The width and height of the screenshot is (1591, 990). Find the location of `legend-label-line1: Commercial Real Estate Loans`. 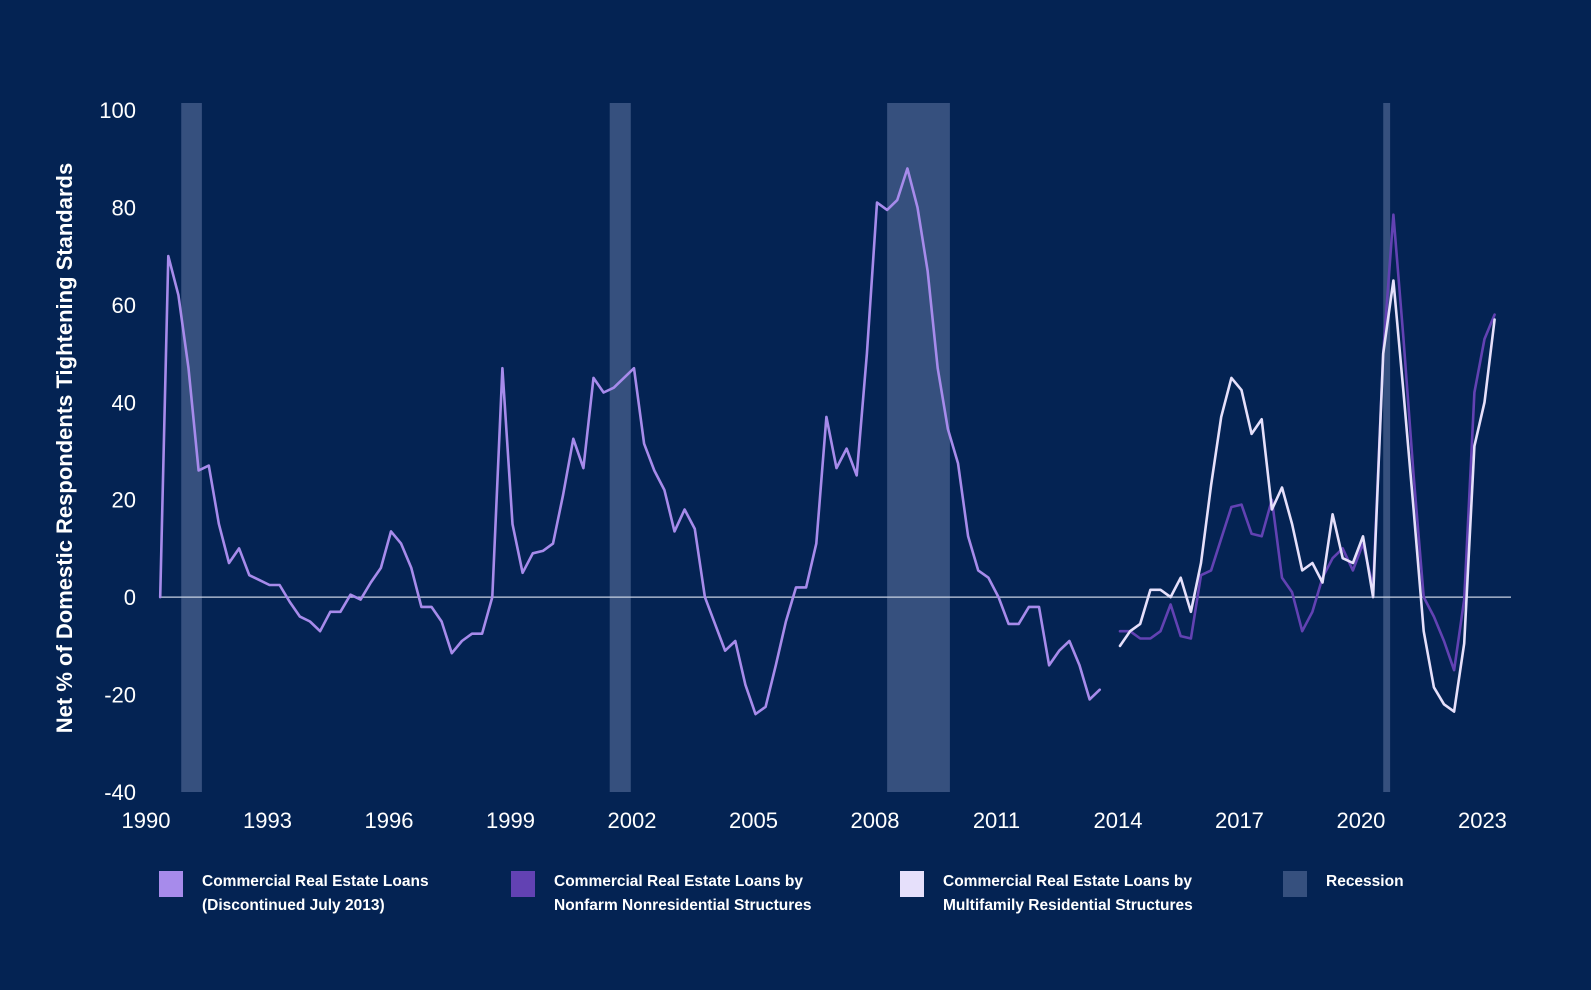

legend-label-line1: Commercial Real Estate Loans is located at coordinates (315, 881).